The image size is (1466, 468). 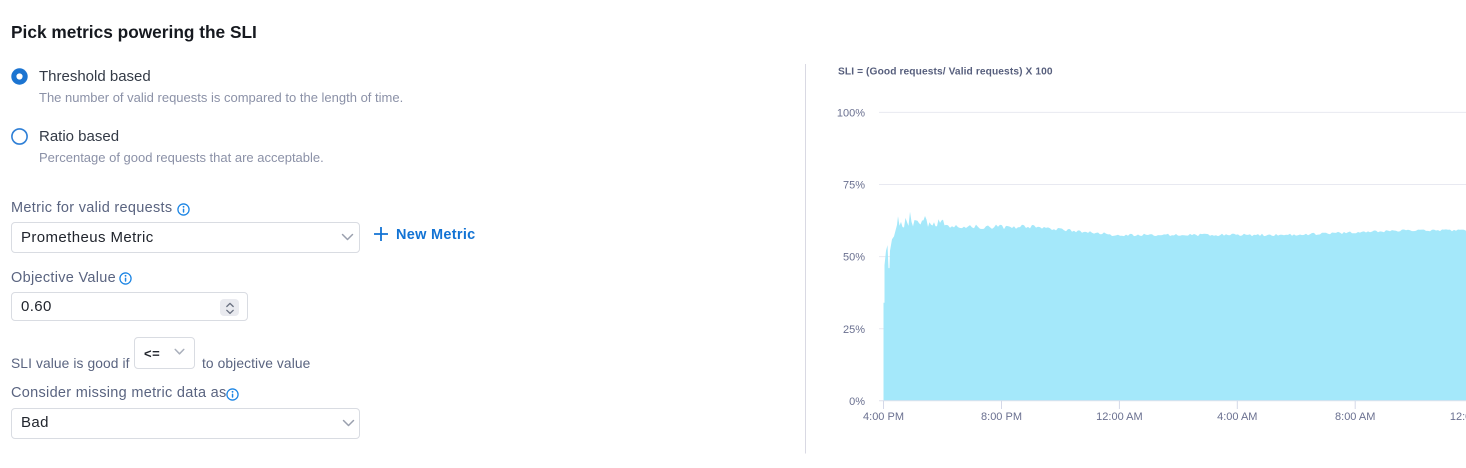 What do you see at coordinates (851, 114) in the screenshot?
I see `svg-text: 100%` at bounding box center [851, 114].